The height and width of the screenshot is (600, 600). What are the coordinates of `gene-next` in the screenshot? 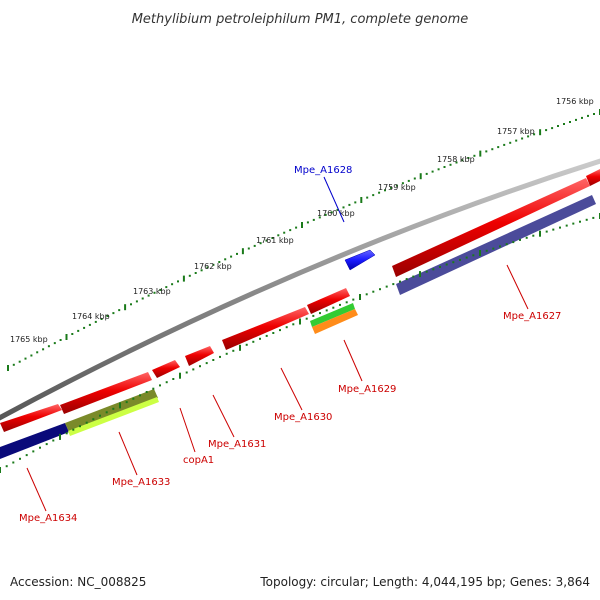 It's located at (593, 177).